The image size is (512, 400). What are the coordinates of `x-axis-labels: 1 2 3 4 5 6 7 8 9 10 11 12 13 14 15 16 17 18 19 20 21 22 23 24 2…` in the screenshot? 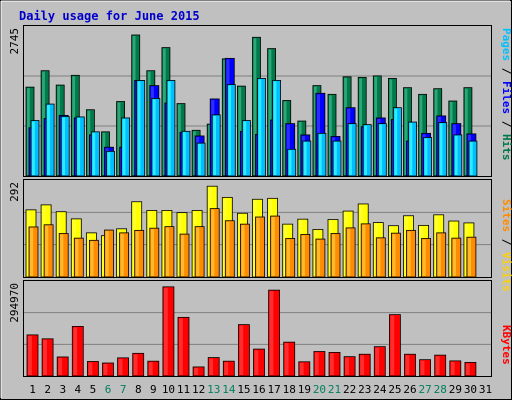 It's located at (260, 389).